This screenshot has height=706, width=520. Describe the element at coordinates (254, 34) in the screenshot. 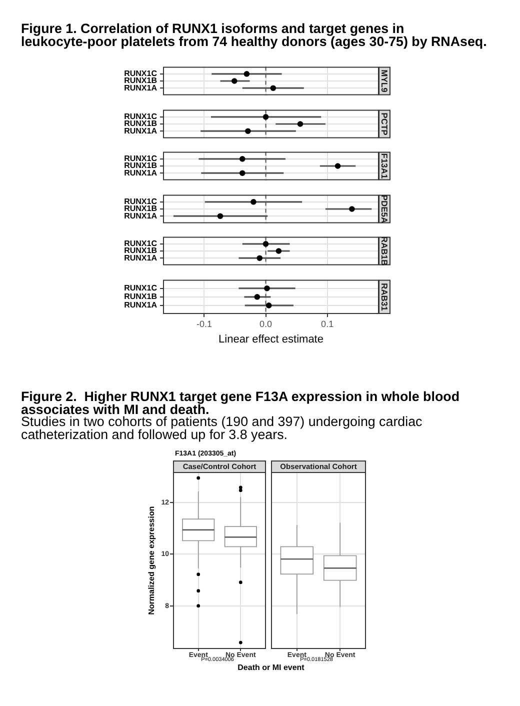

I see `caption: Figure 1. Correlation of RUNX1 isoforms and target genes in leukocyte-poor platelets from 74 healthy donors (ages 30-75) by RNAseq.` at that location.